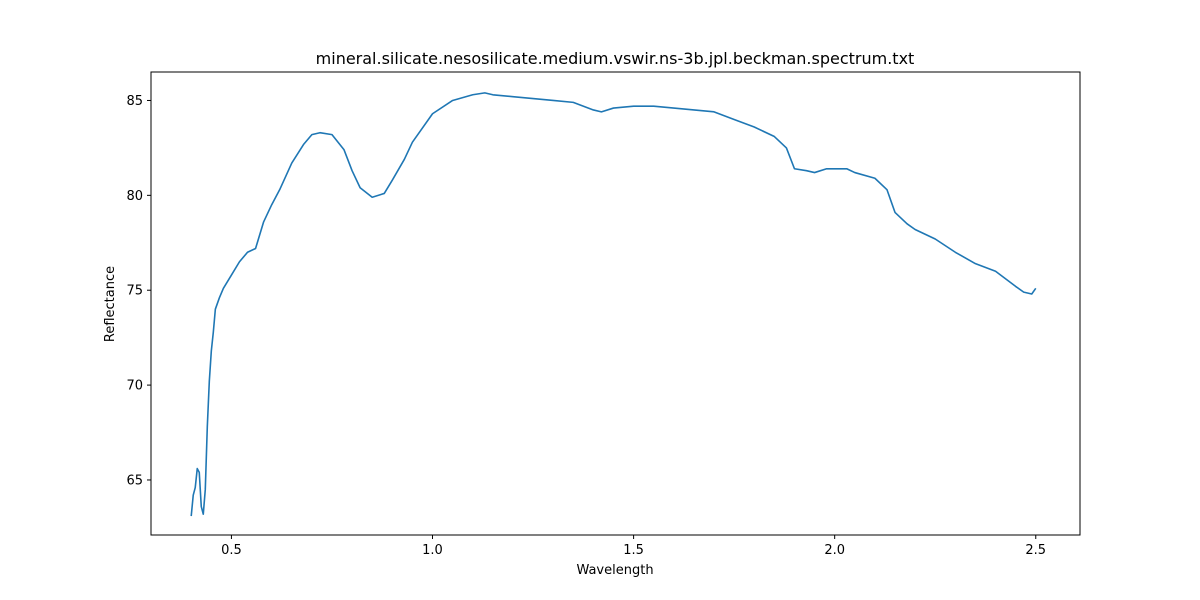 Image resolution: width=1200 pixels, height=600 pixels. I want to click on x-tick-label: 1.0, so click(432, 550).